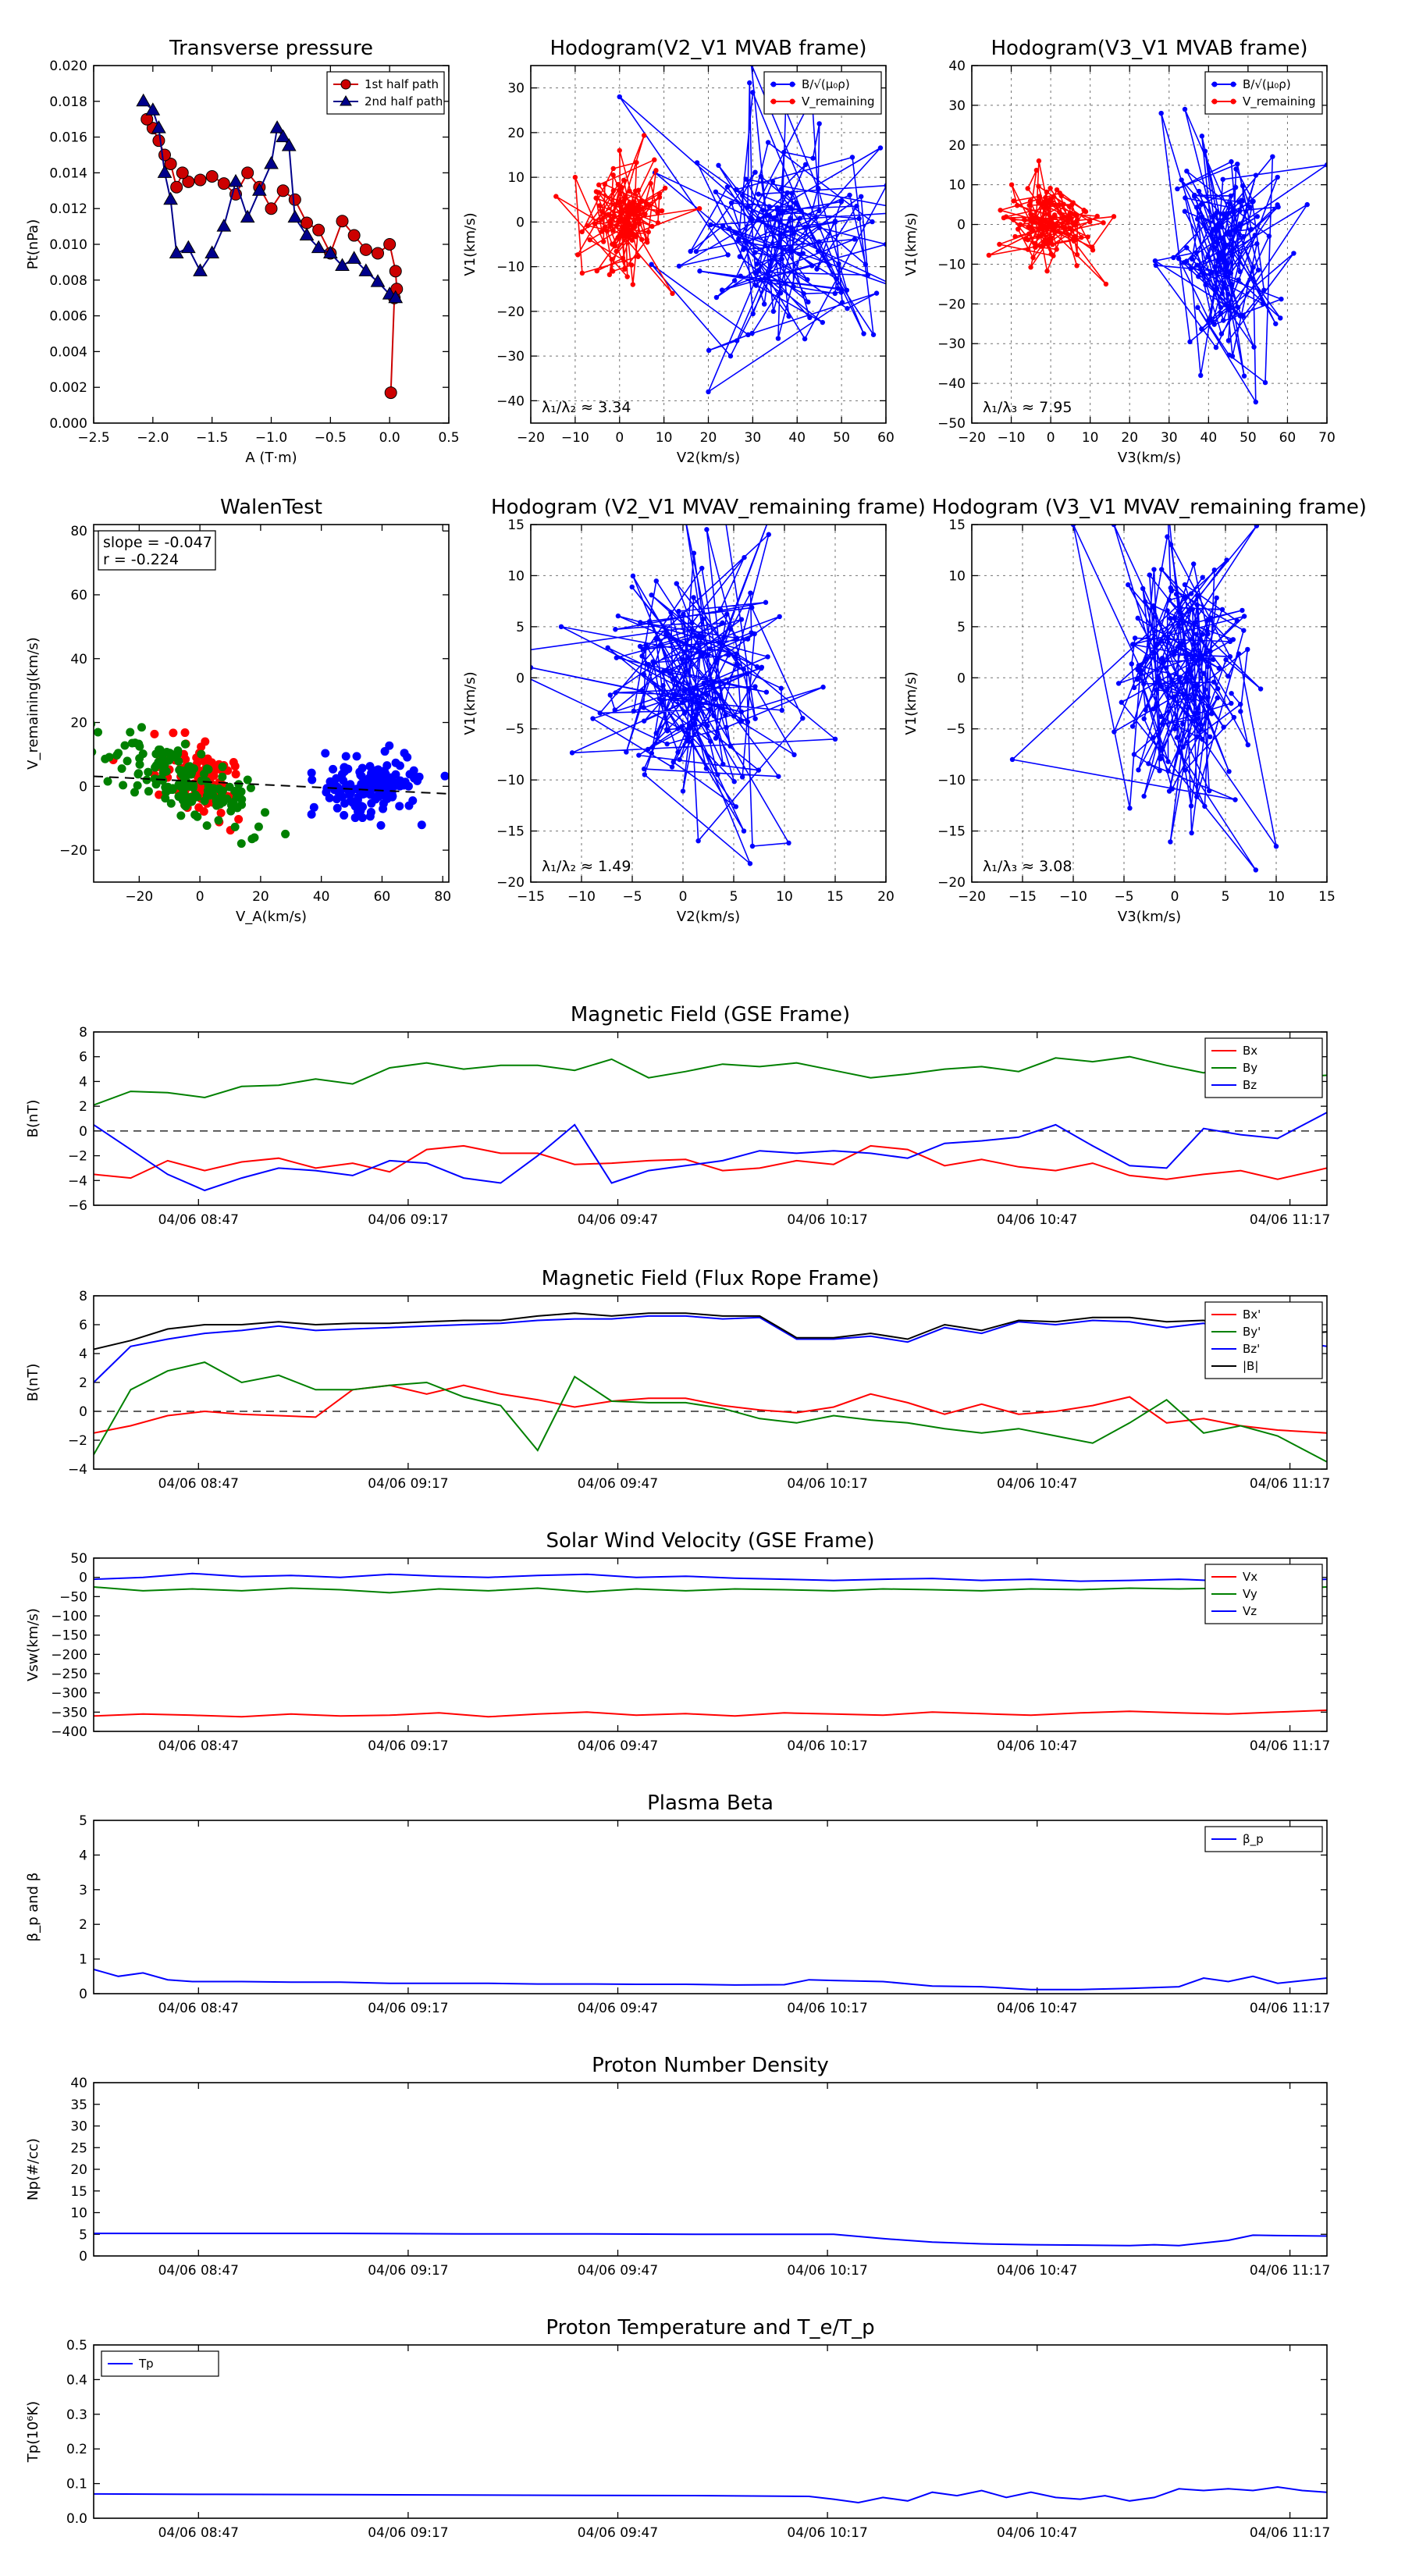 The image size is (1405, 2576). Describe the element at coordinates (684, 694) in the screenshot. I see `series-line` at that location.